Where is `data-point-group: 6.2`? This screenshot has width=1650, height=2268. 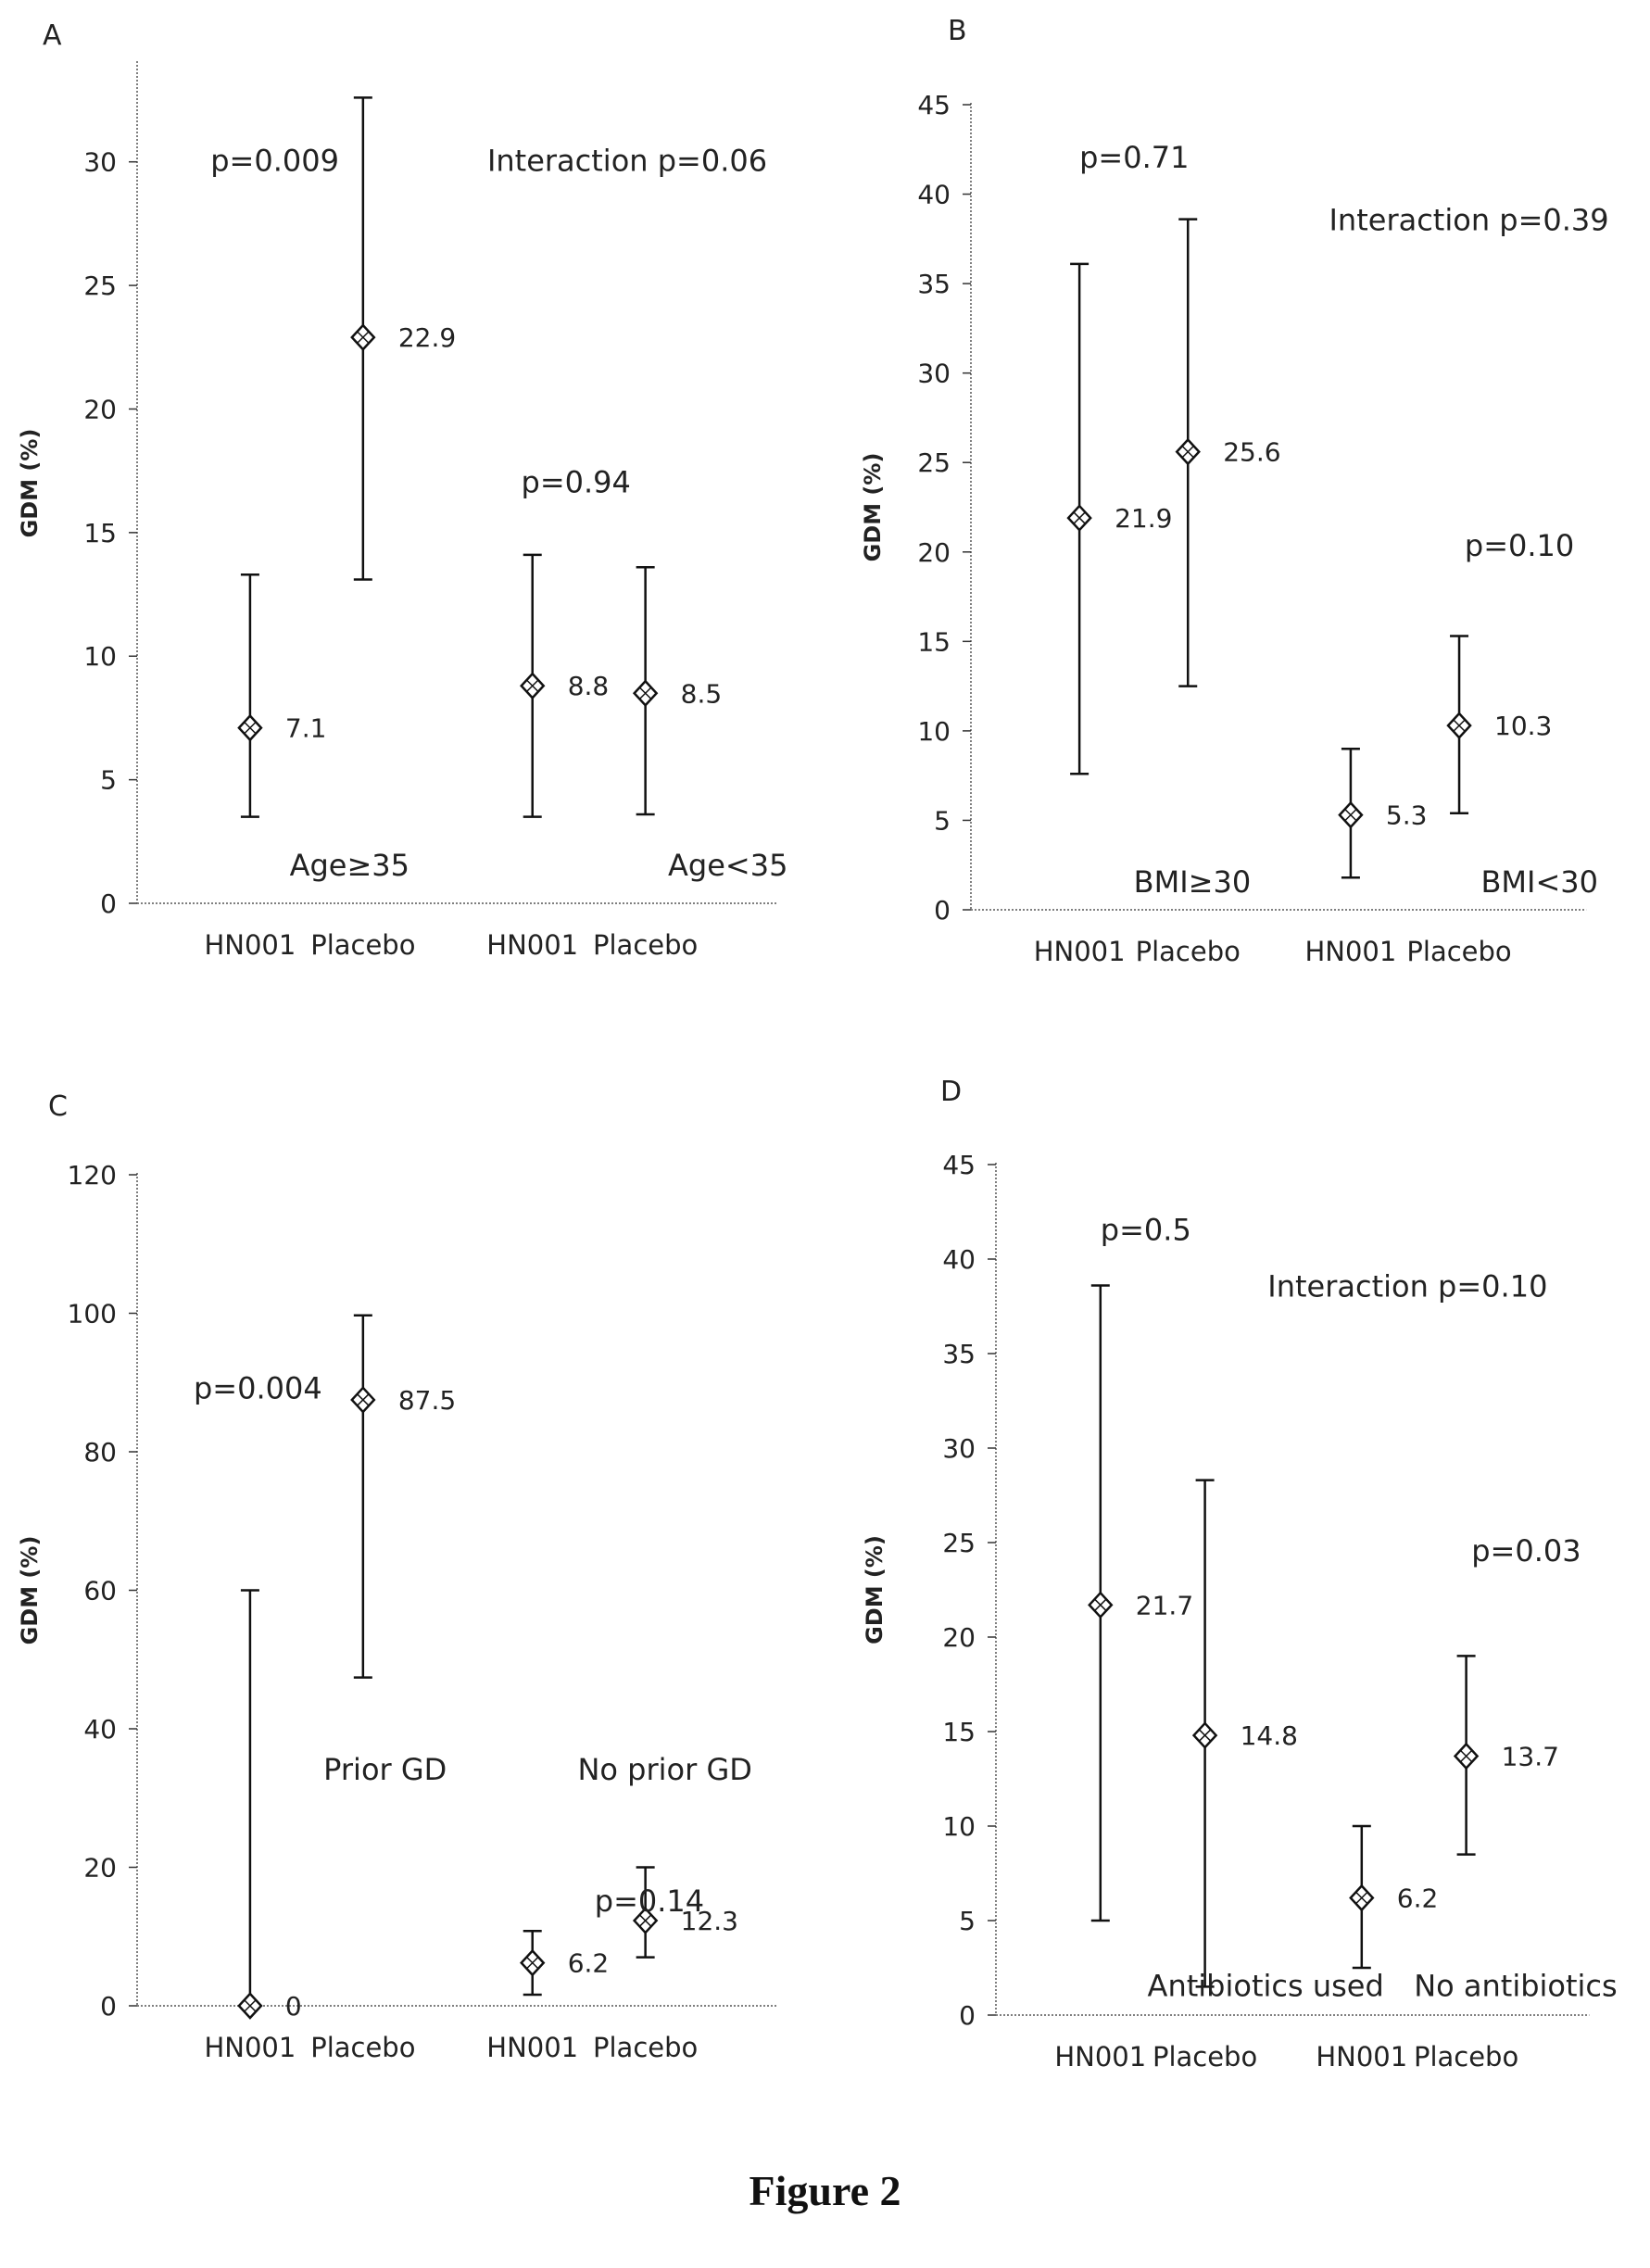 data-point-group: 6.2 is located at coordinates (1394, 1897).